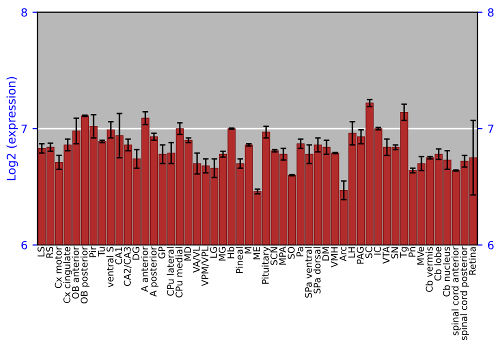 This screenshot has height=350, width=500. I want to click on y-tick-label: 8, so click(24, 12).